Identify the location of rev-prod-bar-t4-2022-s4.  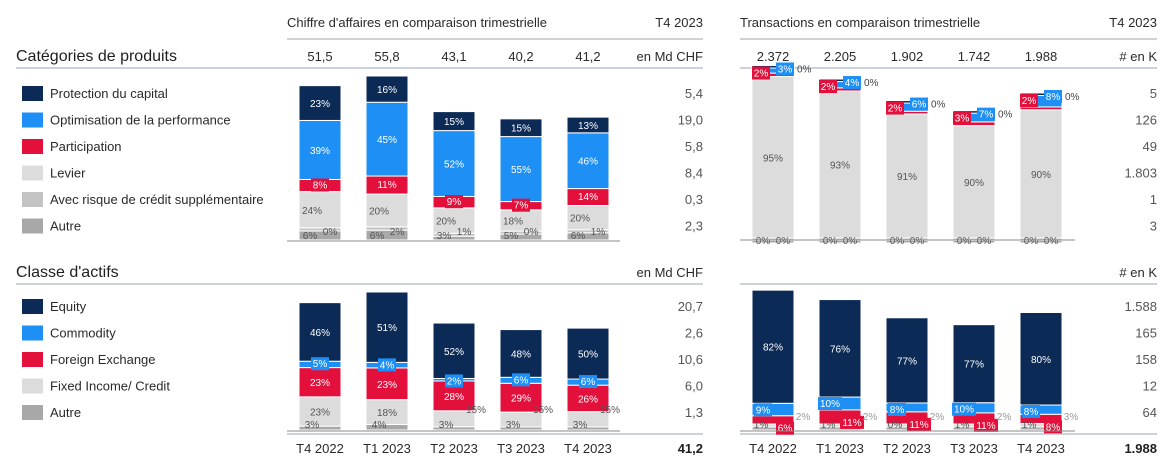
(320, 210).